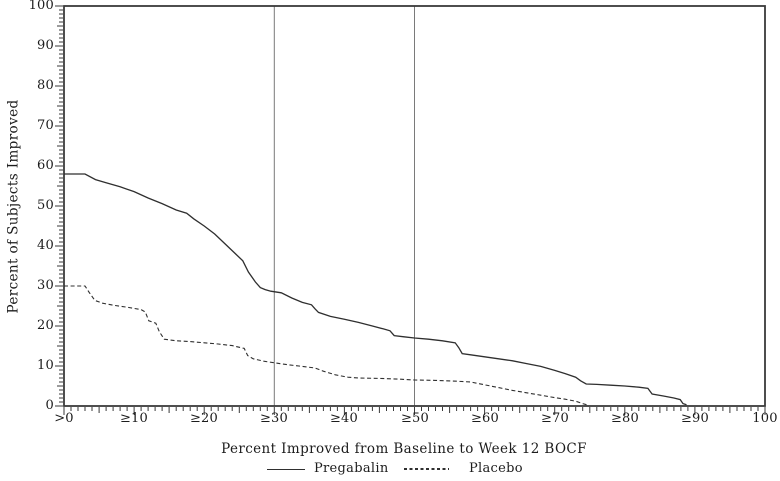 Image resolution: width=780 pixels, height=481 pixels. I want to click on legend-line-sample-pregabalin, so click(286, 469).